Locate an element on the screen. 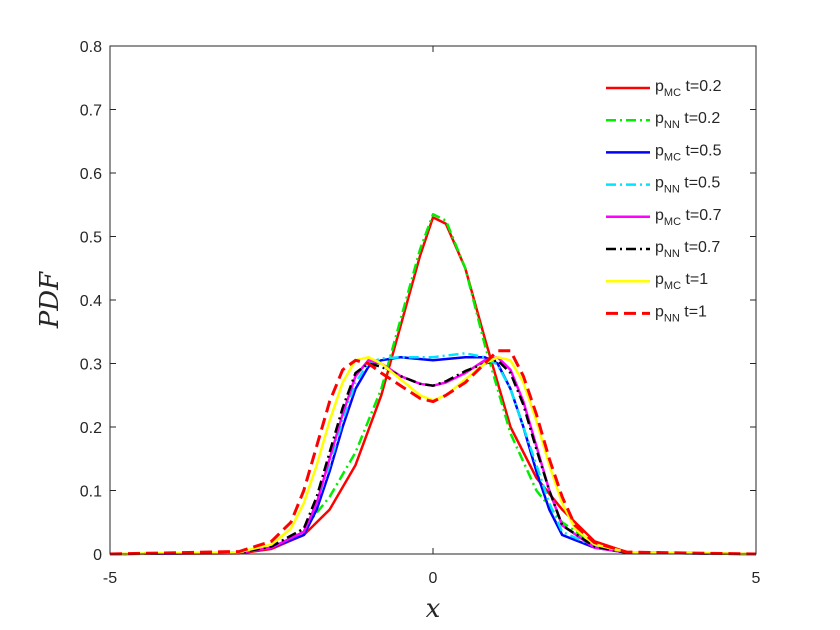 The width and height of the screenshot is (840, 630). y-tick-label: 0.1 is located at coordinates (91, 492).